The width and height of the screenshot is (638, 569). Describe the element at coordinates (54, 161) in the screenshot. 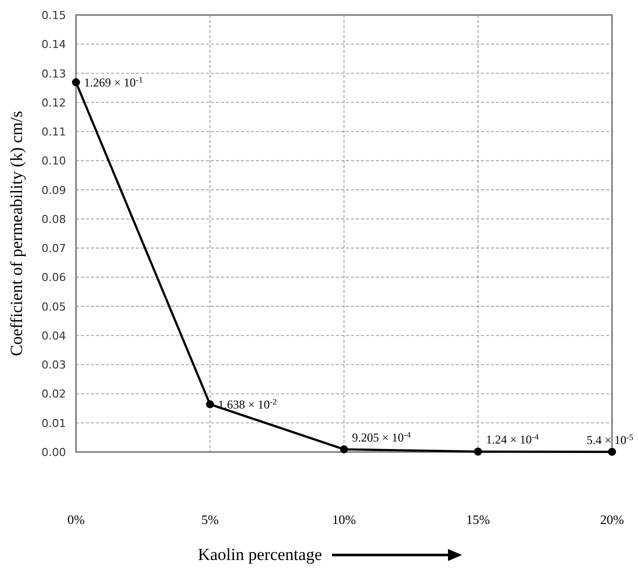

I see `y-tick-label: 0.10` at that location.